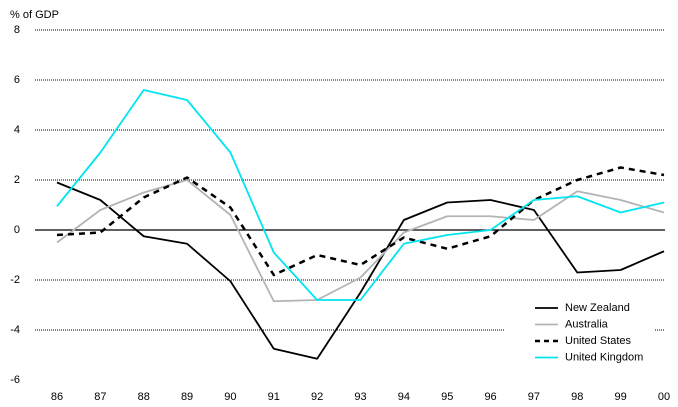 This screenshot has width=678, height=407. I want to click on x-tick-label: 93, so click(360, 397).